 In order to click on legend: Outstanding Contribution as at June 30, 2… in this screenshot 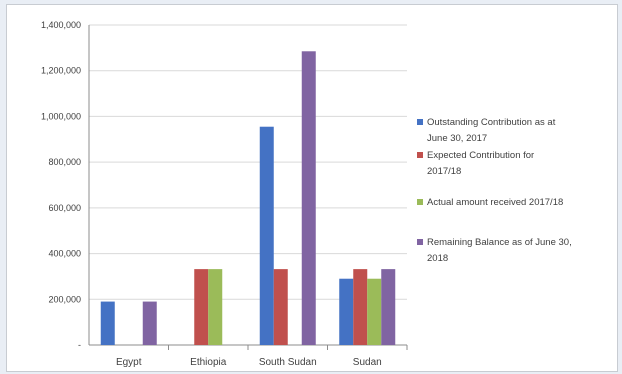, I will do `click(494, 190)`.